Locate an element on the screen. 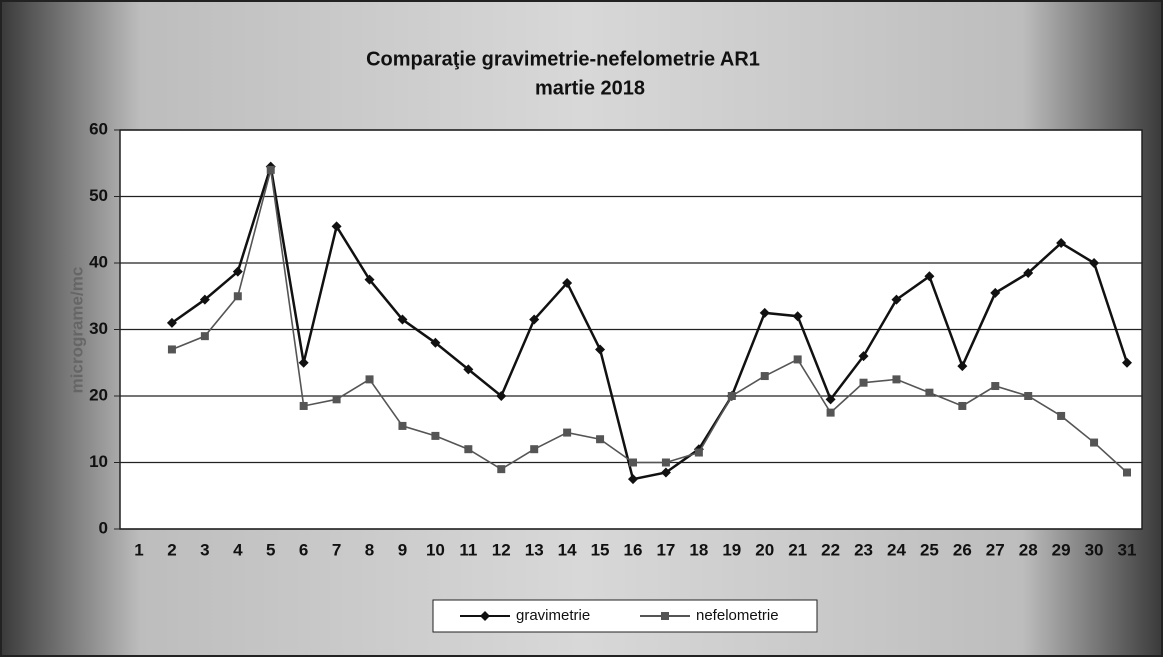 Image resolution: width=1163 pixels, height=657 pixels. x-tick-label: 1 is located at coordinates (138, 549).